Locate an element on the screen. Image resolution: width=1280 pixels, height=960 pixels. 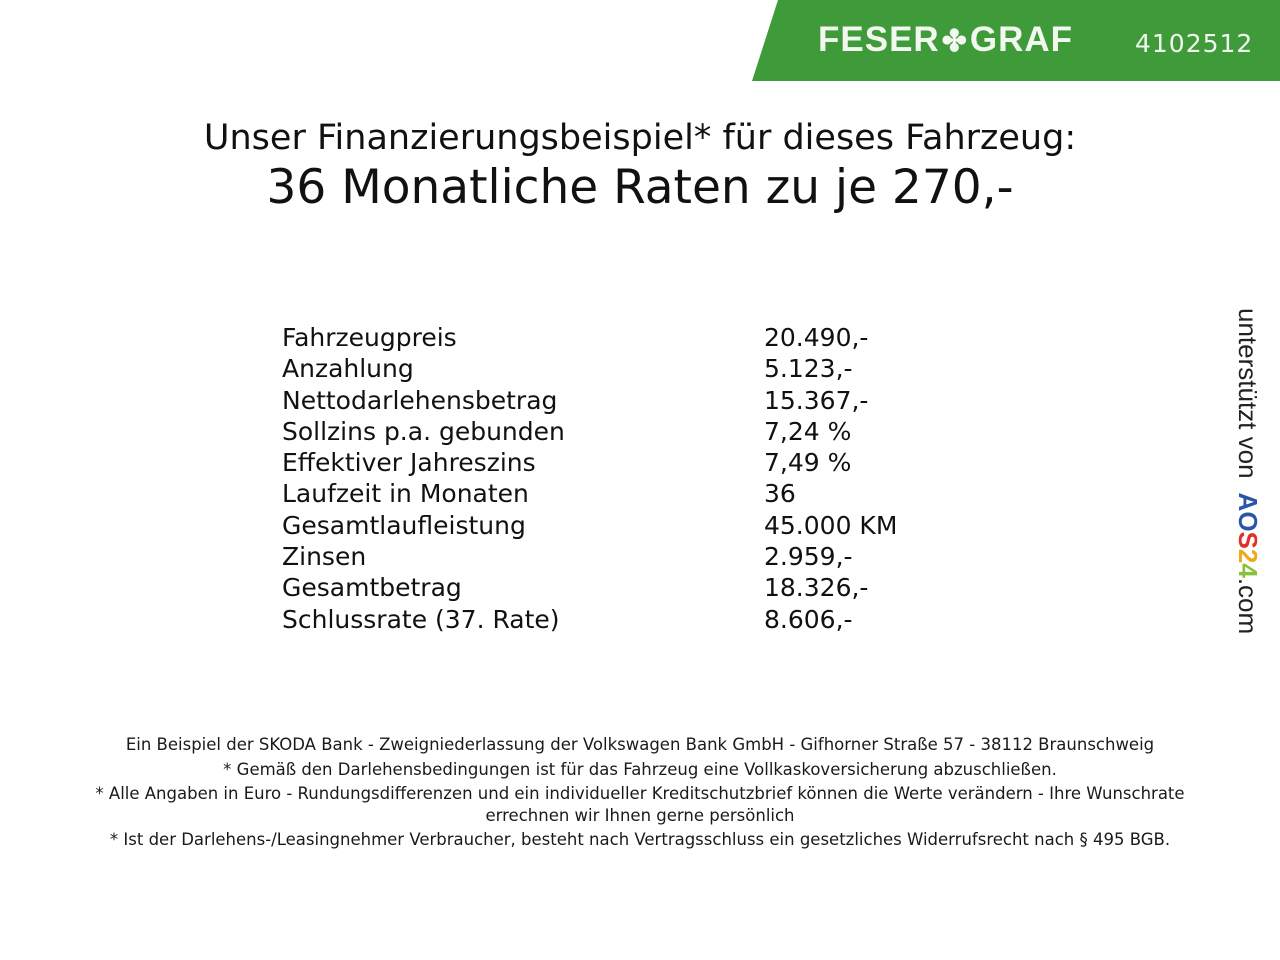
row-label: Effektiver Jahreszins is located at coordinates (409, 463).